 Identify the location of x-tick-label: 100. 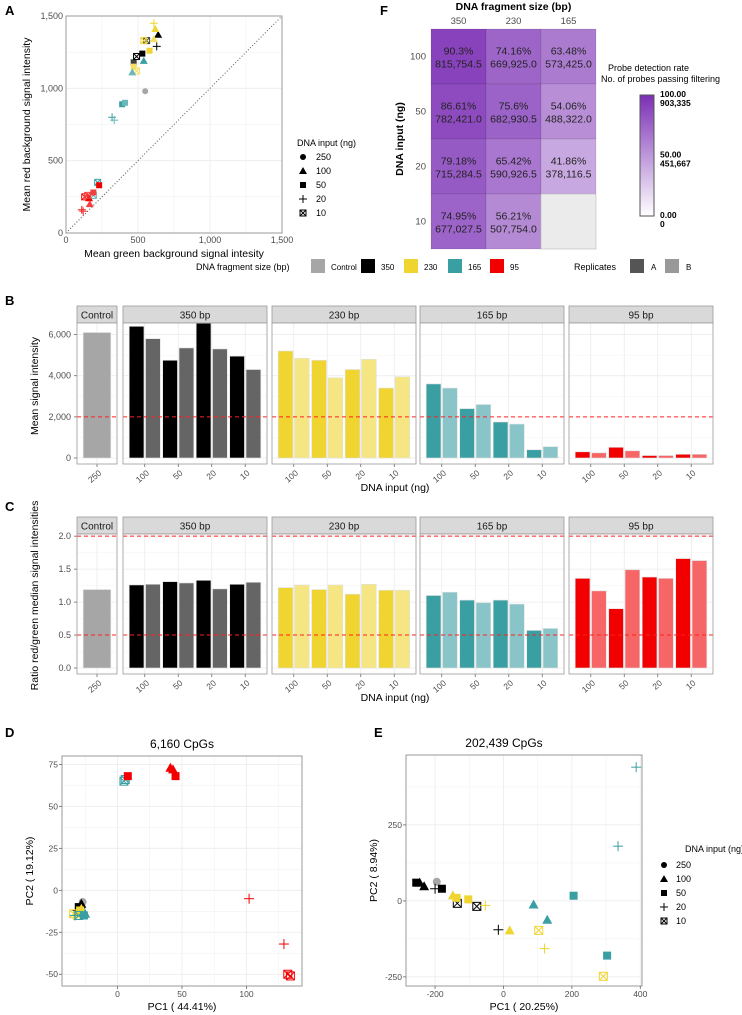
(589, 476).